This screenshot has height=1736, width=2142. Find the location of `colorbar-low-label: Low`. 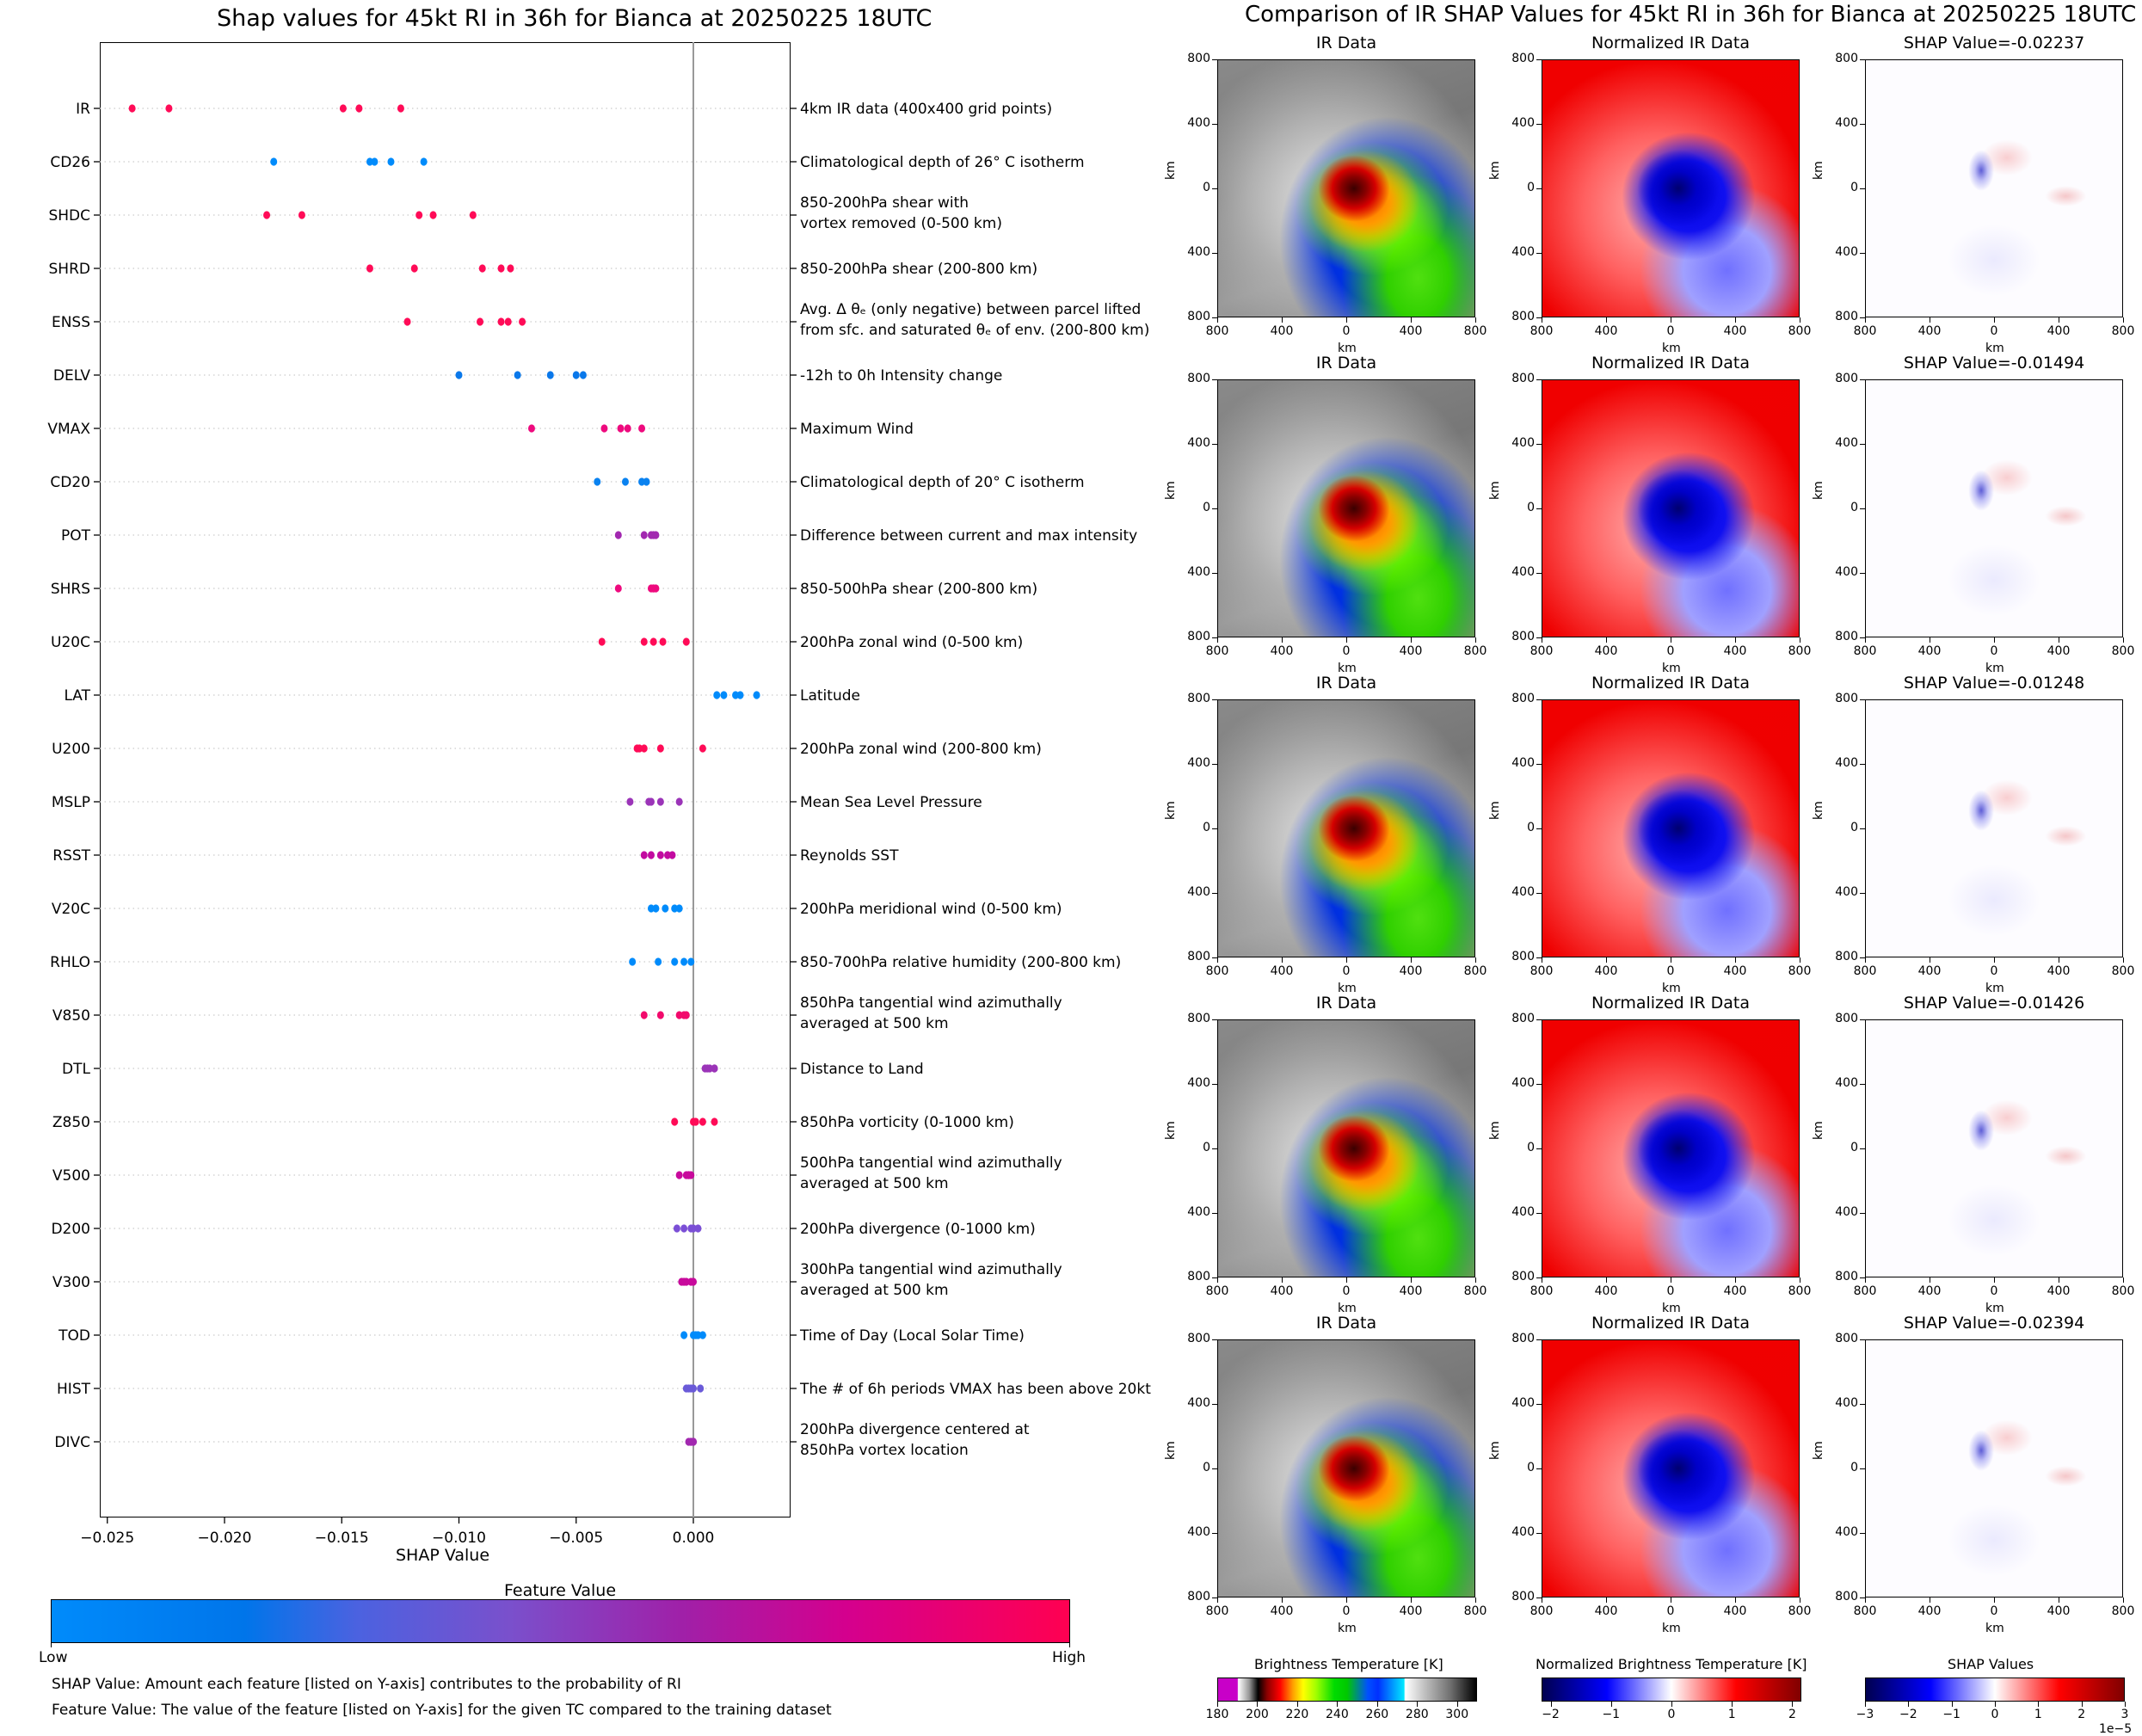

colorbar-low-label: Low is located at coordinates (54, 1657).